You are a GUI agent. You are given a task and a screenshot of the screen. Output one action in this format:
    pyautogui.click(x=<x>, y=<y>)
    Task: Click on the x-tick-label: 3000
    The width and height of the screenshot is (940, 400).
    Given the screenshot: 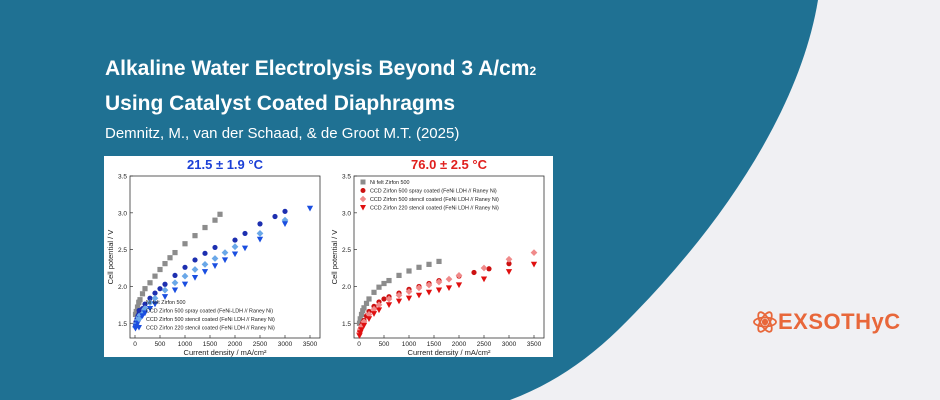 What is the action you would take?
    pyautogui.click(x=285, y=344)
    